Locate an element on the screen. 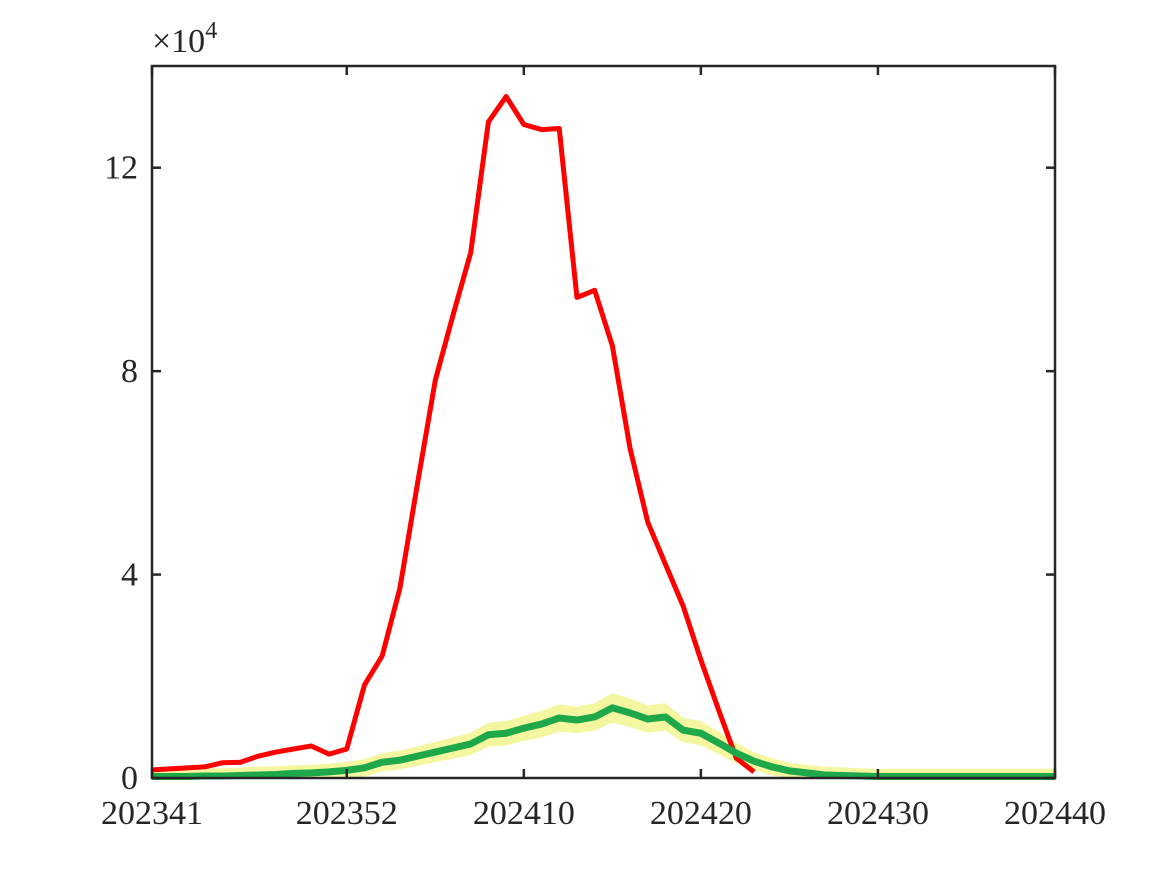 The image size is (1167, 875). x-tick-label: 202430 is located at coordinates (878, 813).